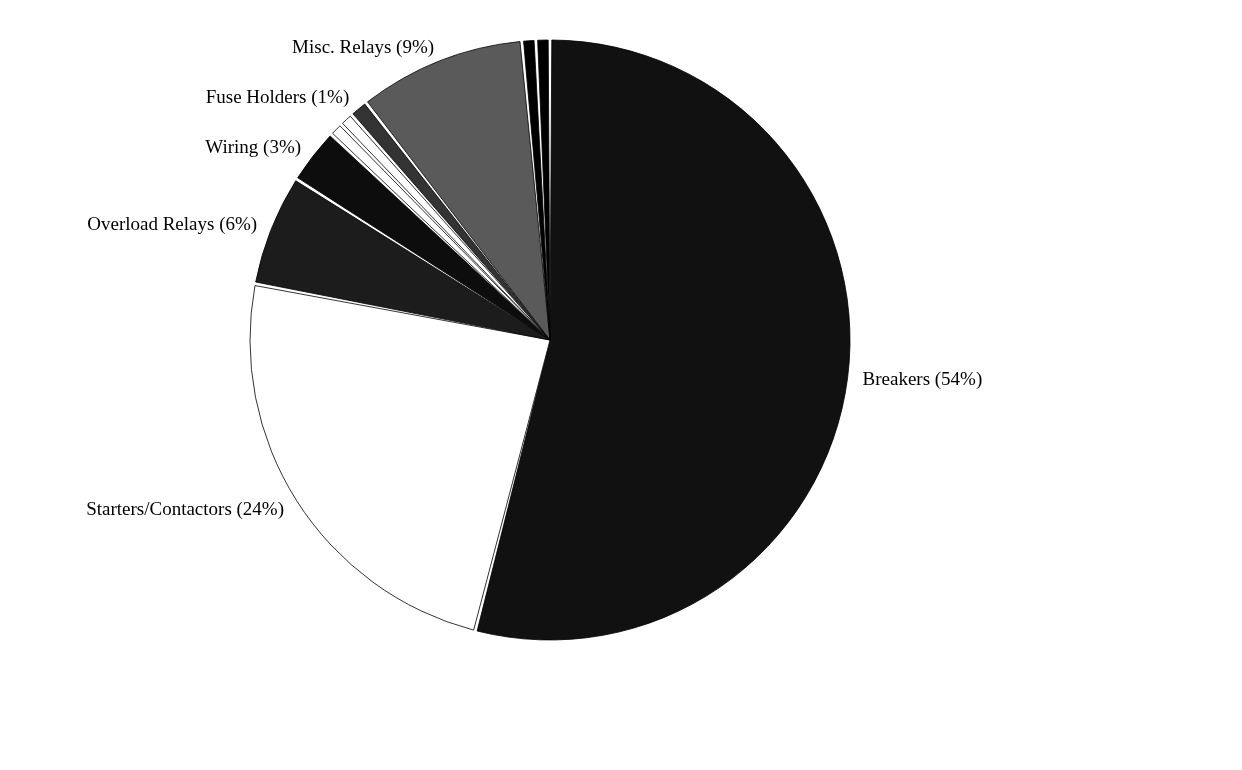 The height and width of the screenshot is (770, 1242). What do you see at coordinates (185, 508) in the screenshot?
I see `slice-label: Starters/Contactors (24%)` at bounding box center [185, 508].